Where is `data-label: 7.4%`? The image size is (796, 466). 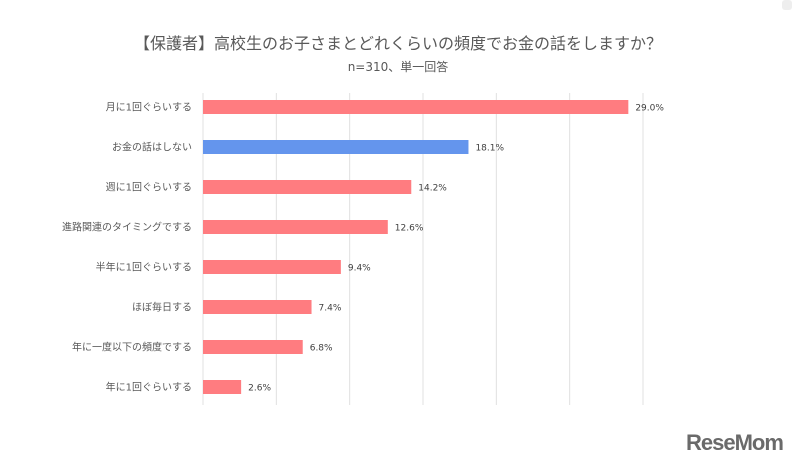
data-label: 7.4% is located at coordinates (330, 309).